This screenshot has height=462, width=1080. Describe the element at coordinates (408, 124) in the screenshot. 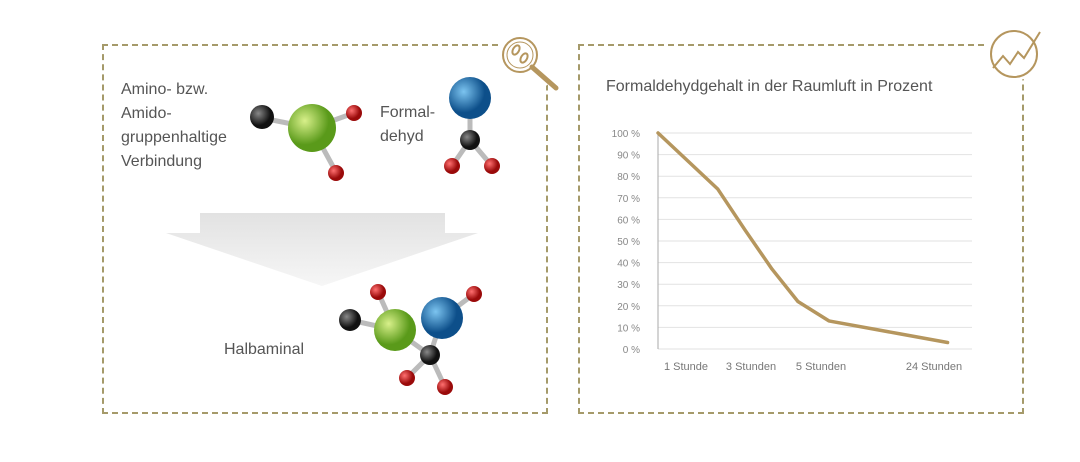

I see `reactant-b-label: Formal- dehyd` at that location.